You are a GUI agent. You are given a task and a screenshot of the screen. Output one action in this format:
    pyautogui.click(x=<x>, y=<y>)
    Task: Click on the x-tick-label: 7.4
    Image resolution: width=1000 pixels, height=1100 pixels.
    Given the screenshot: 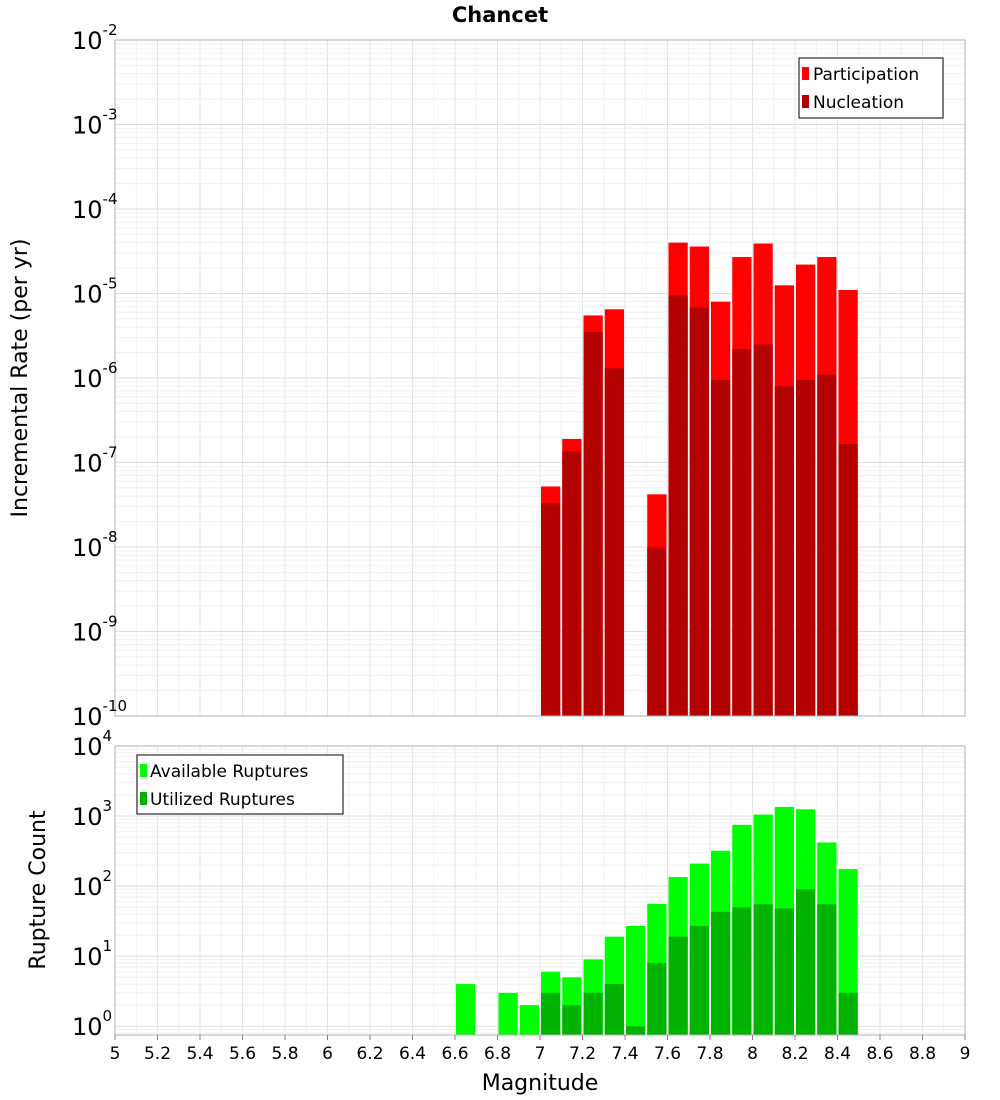 What is the action you would take?
    pyautogui.click(x=624, y=1054)
    